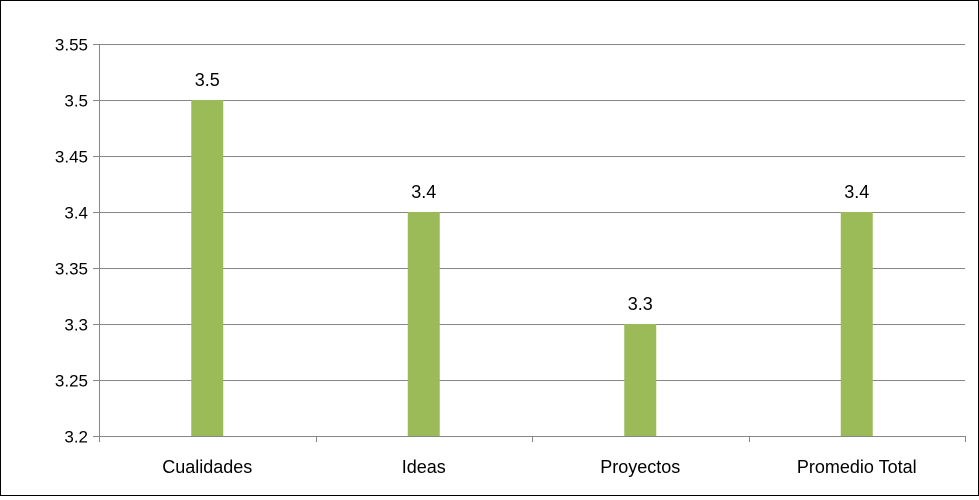 The height and width of the screenshot is (500, 979). Describe the element at coordinates (640, 467) in the screenshot. I see `x-tick-label: Proyectos` at that location.